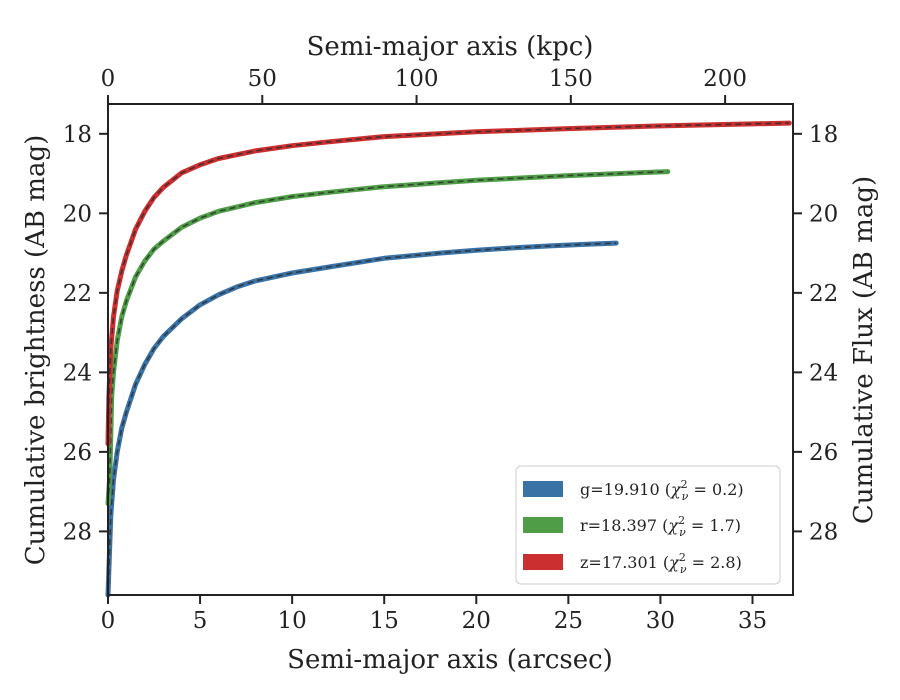  What do you see at coordinates (384, 621) in the screenshot?
I see `x-tick-label-bottom: 15` at bounding box center [384, 621].